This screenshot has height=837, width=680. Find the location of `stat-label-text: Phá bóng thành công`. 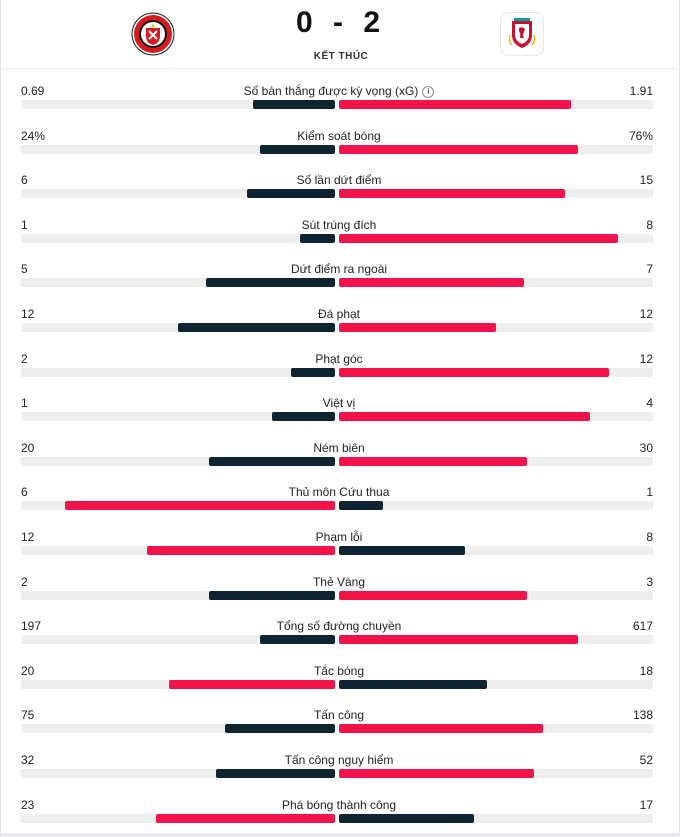

stat-label-text: Phá bóng thành công is located at coordinates (339, 804).